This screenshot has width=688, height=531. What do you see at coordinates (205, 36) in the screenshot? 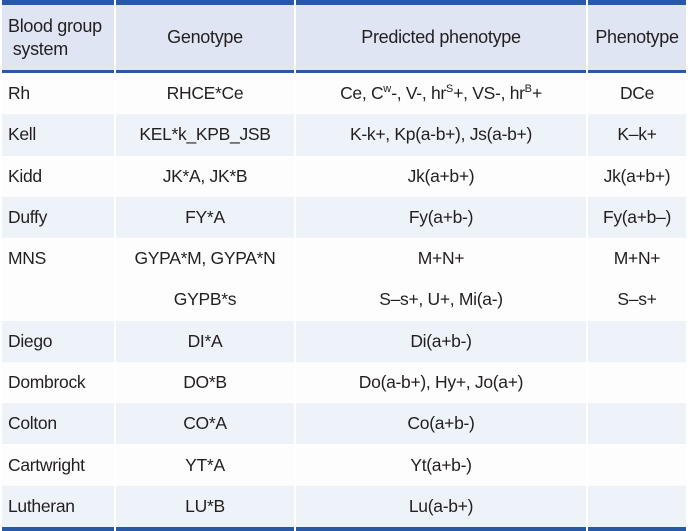
I see `header-genotype: Genotype` at bounding box center [205, 36].